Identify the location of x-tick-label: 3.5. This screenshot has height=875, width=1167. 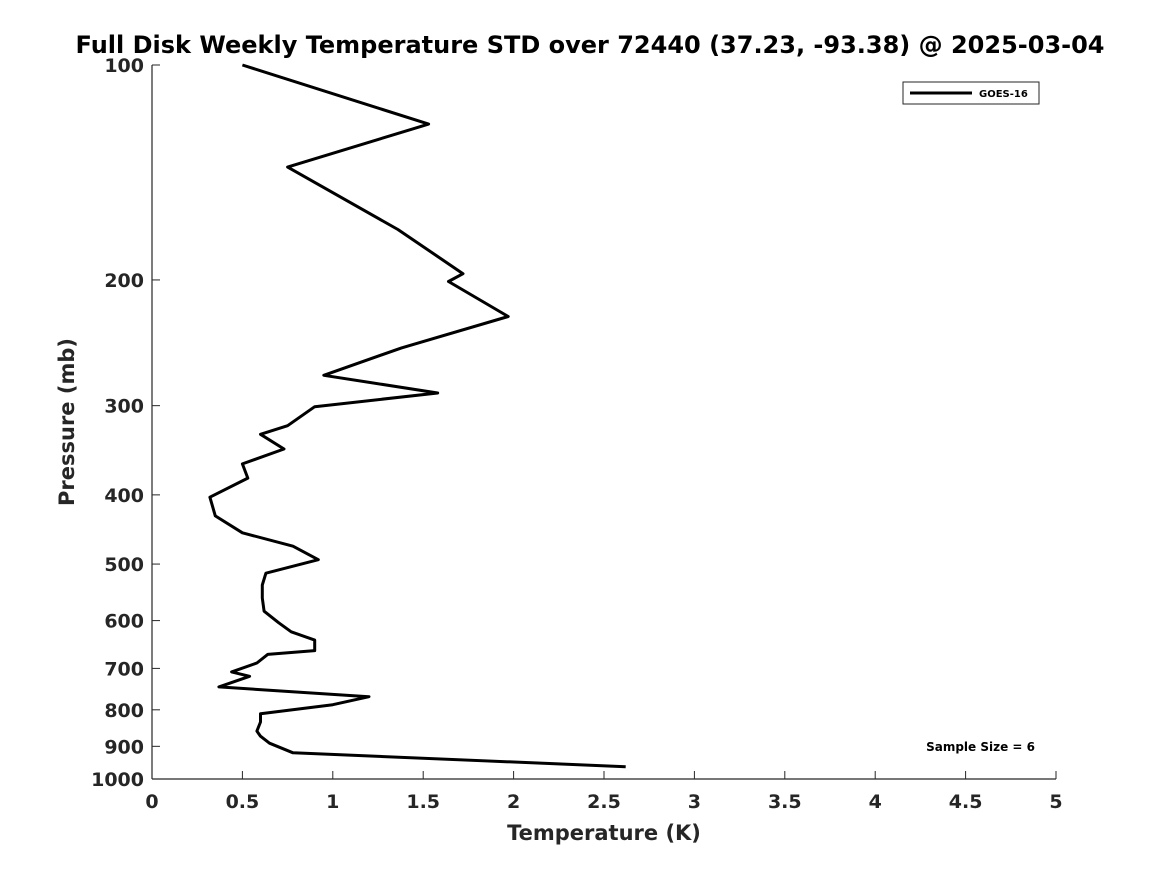
(785, 802).